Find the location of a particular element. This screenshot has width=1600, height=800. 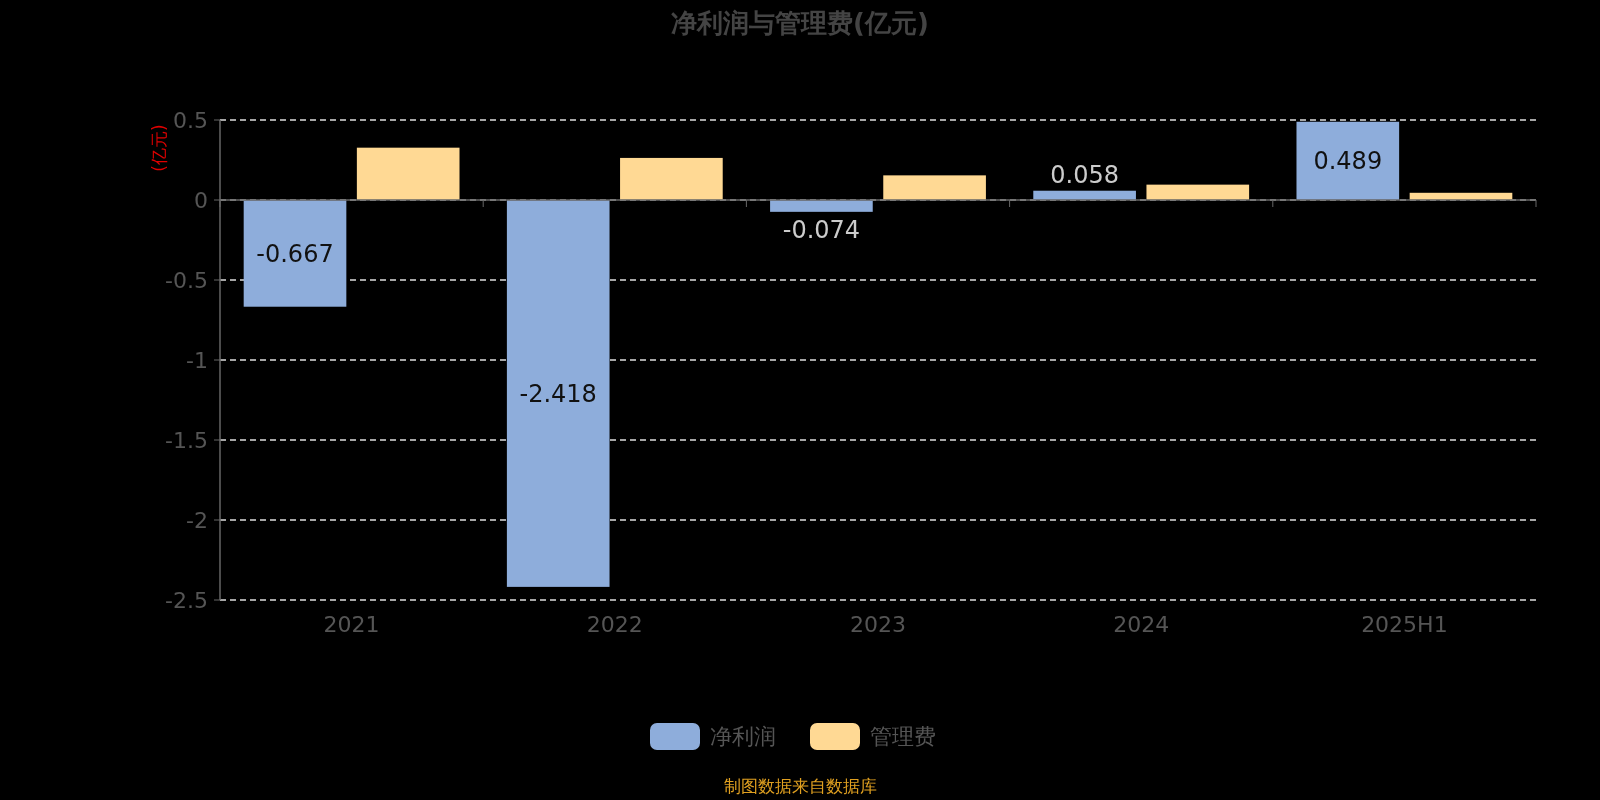

data-label: 0.489 is located at coordinates (1348, 161).